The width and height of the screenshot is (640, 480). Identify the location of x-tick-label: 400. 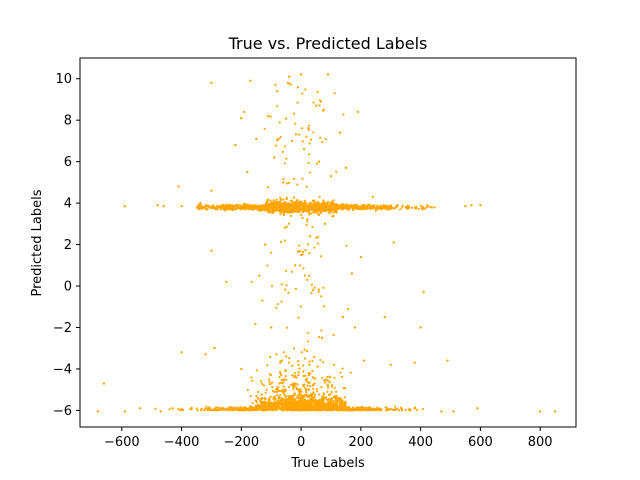
(420, 442).